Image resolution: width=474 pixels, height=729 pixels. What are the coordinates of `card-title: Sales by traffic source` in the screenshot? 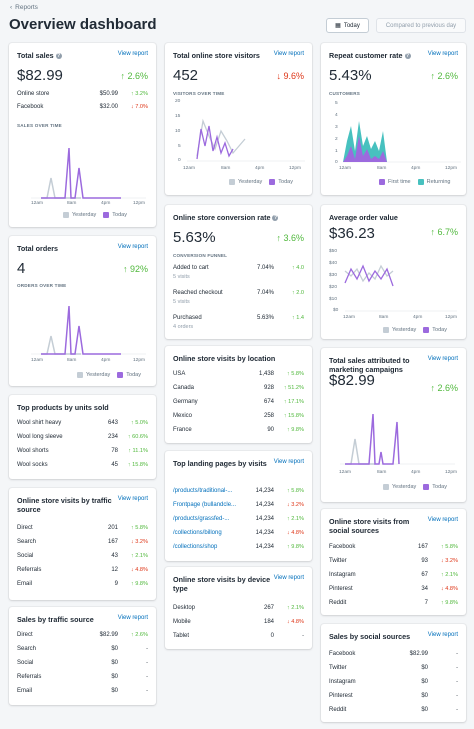 It's located at (55, 619).